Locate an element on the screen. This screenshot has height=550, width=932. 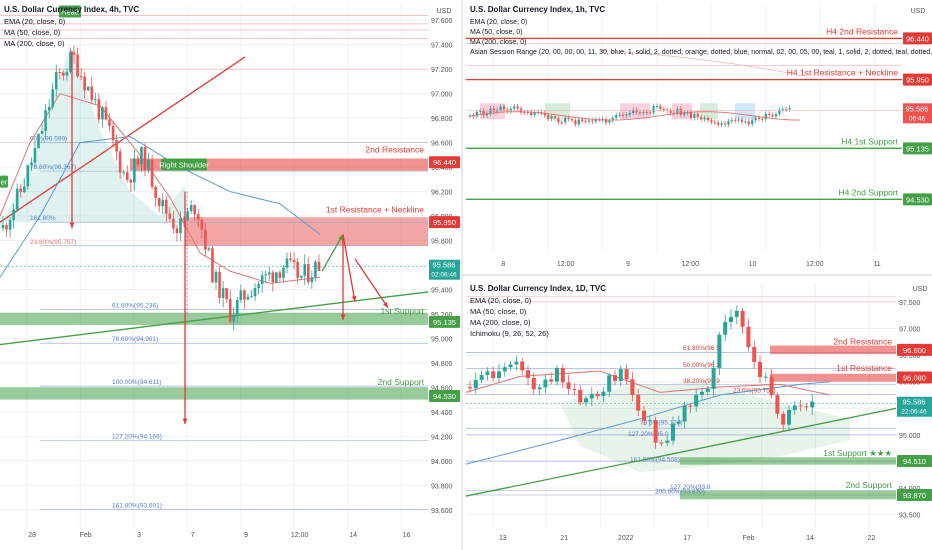
fib-label: 50.00%(96.2 is located at coordinates (701, 365).